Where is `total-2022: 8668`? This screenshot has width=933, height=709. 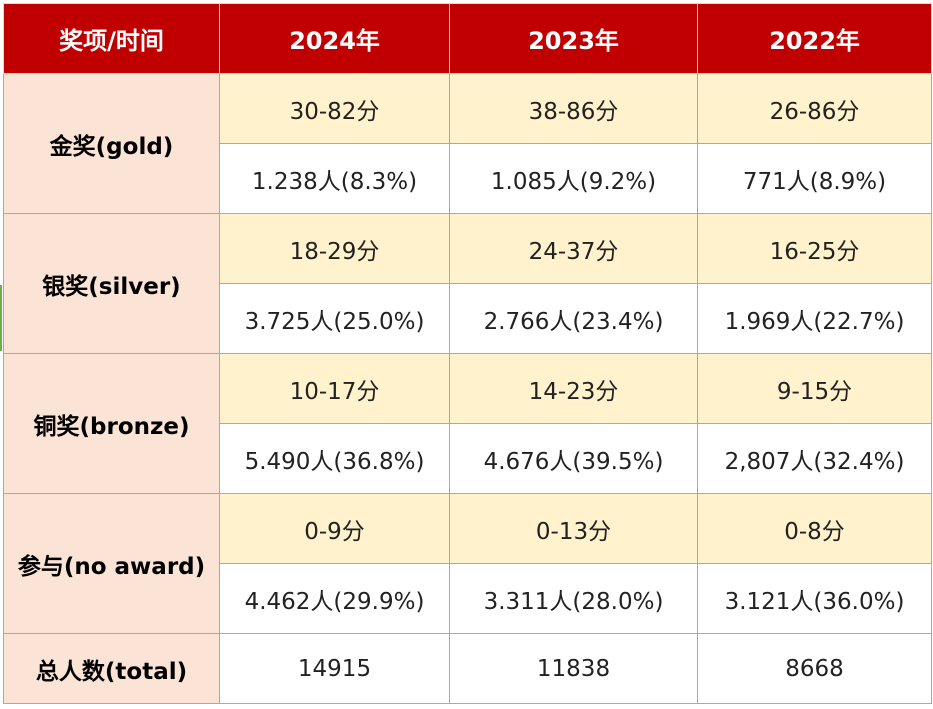
total-2022: 8668 is located at coordinates (814, 668).